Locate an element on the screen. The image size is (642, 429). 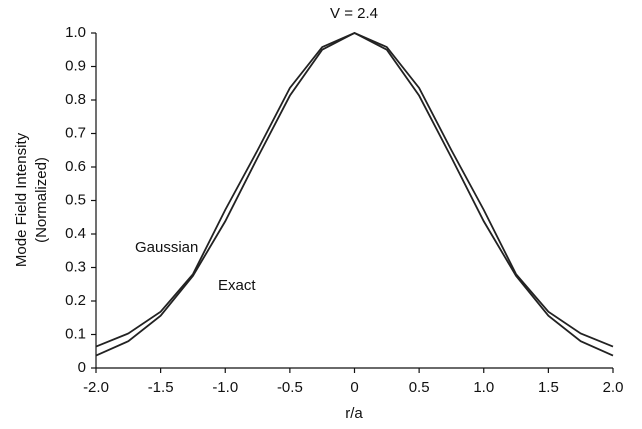
y-tick-label: 0.6 is located at coordinates (75, 166).